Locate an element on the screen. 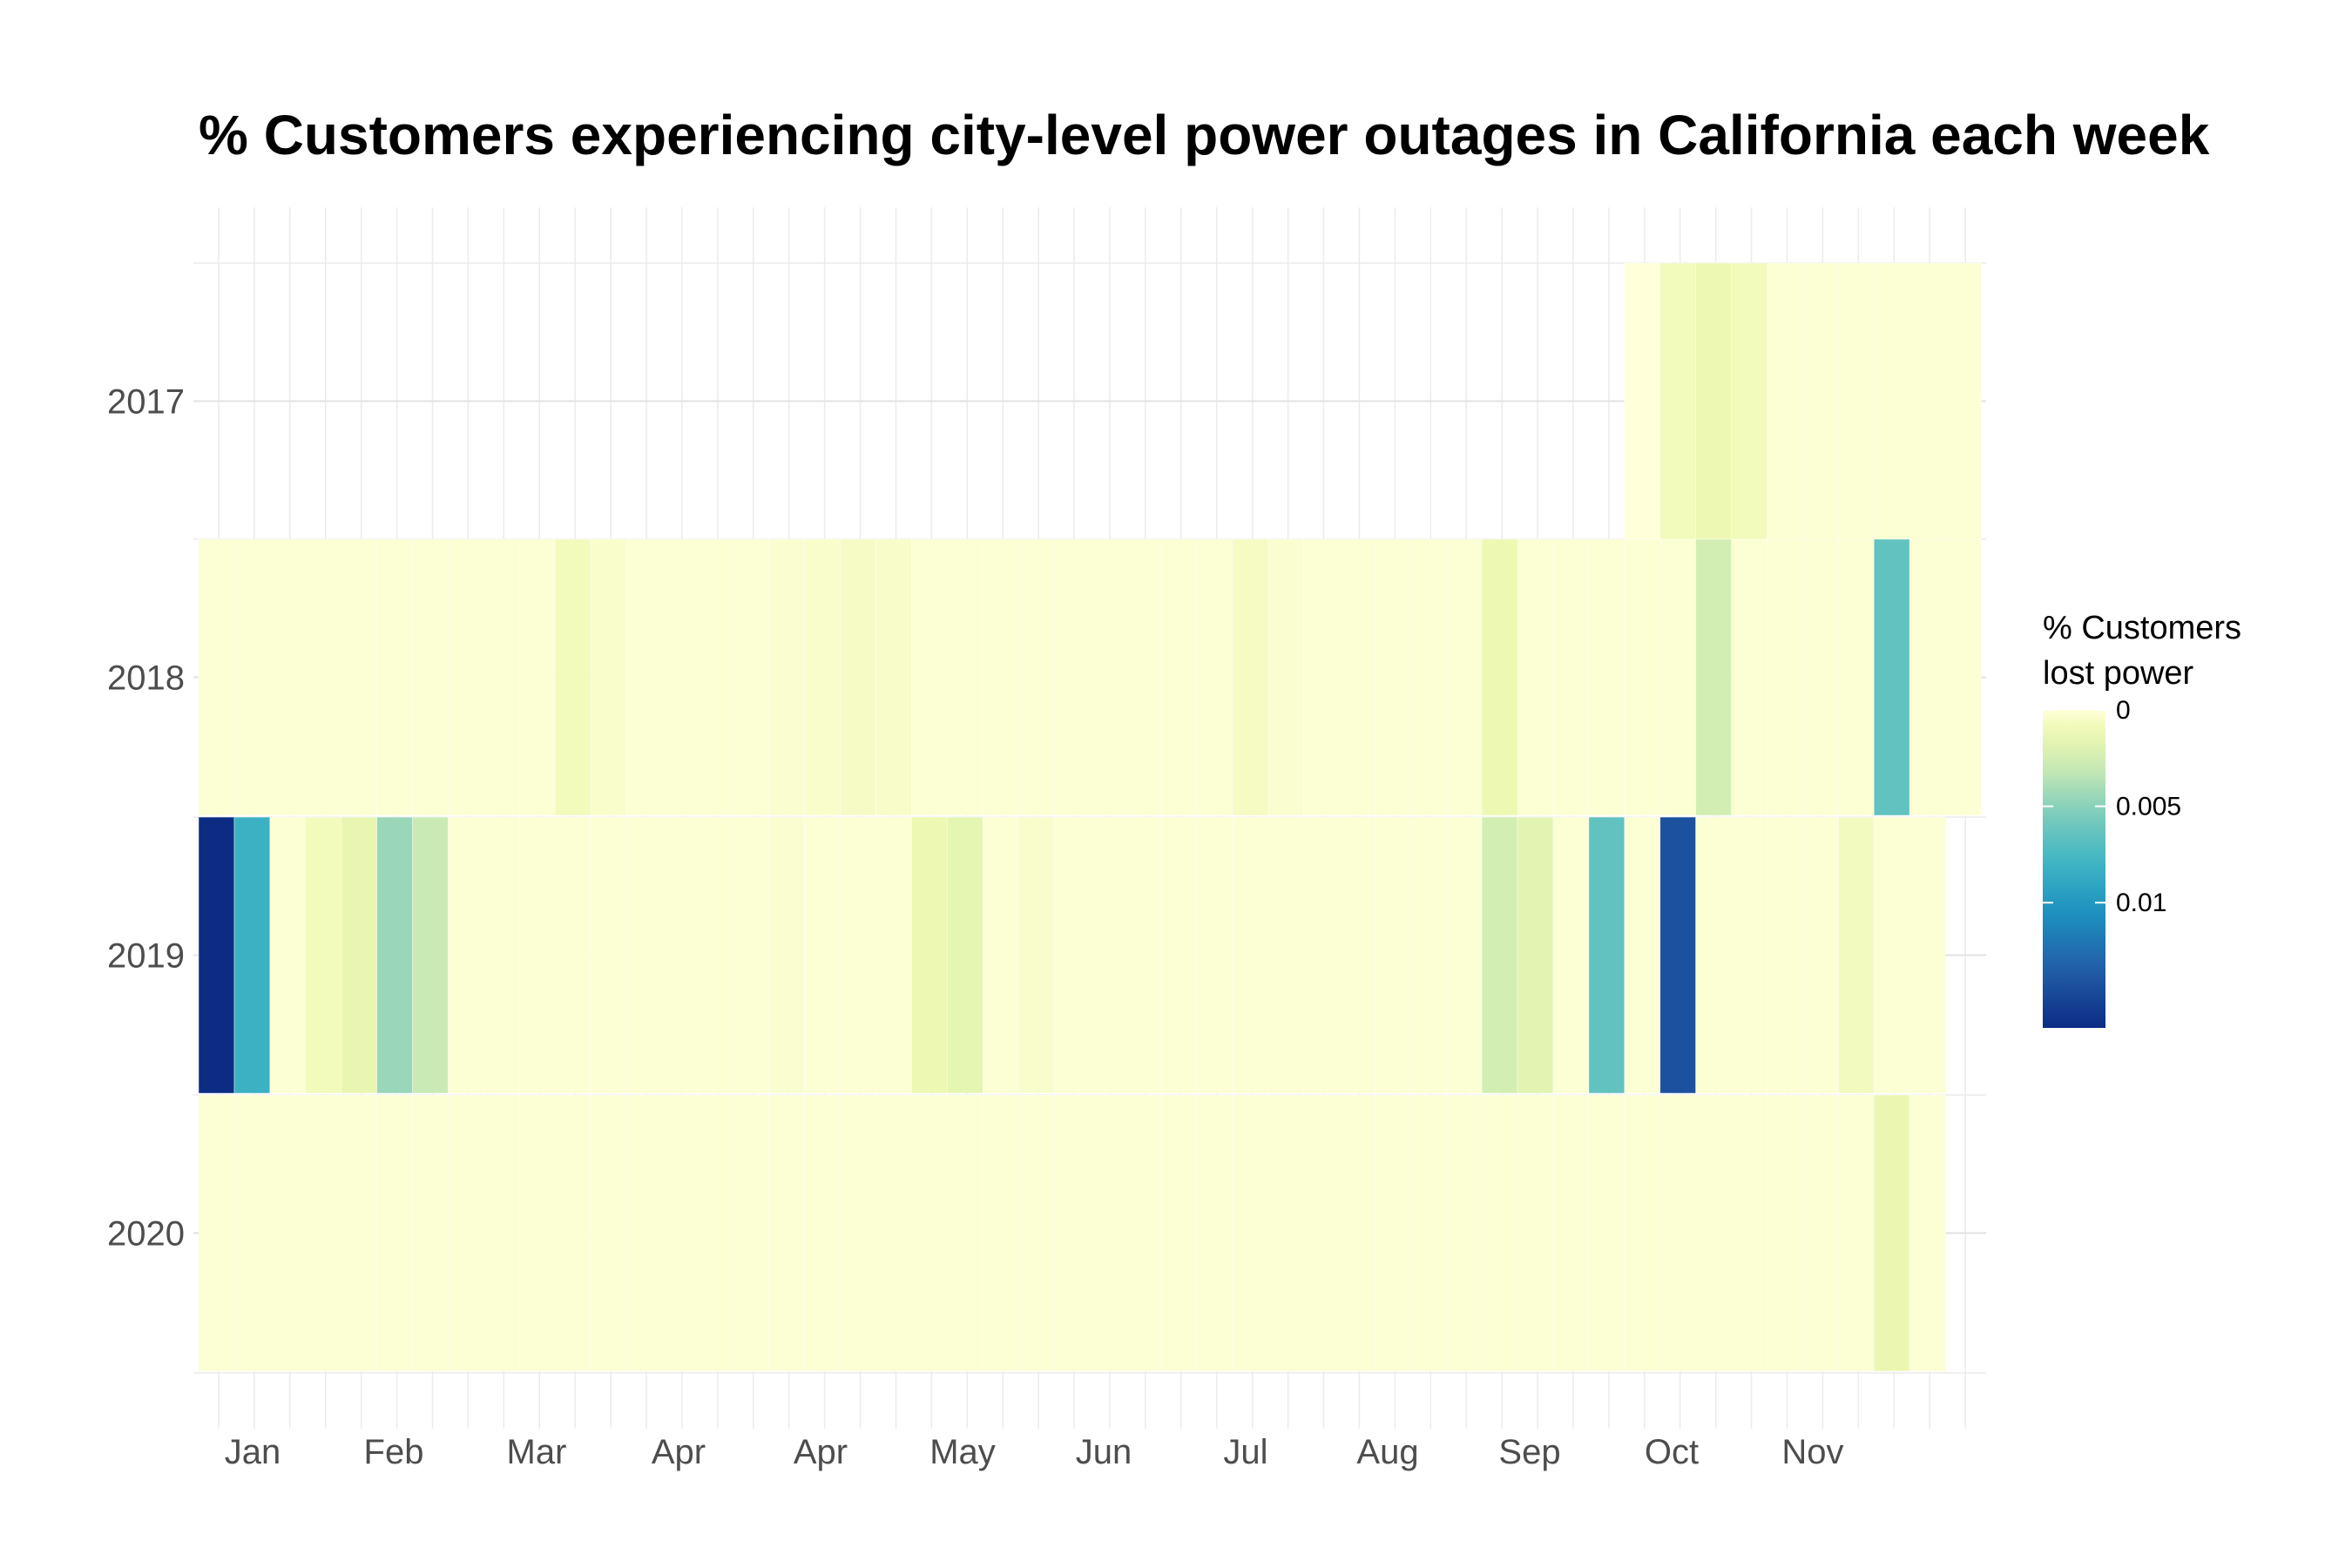 The width and height of the screenshot is (2352, 1568). x-tick-label: May is located at coordinates (963, 1452).